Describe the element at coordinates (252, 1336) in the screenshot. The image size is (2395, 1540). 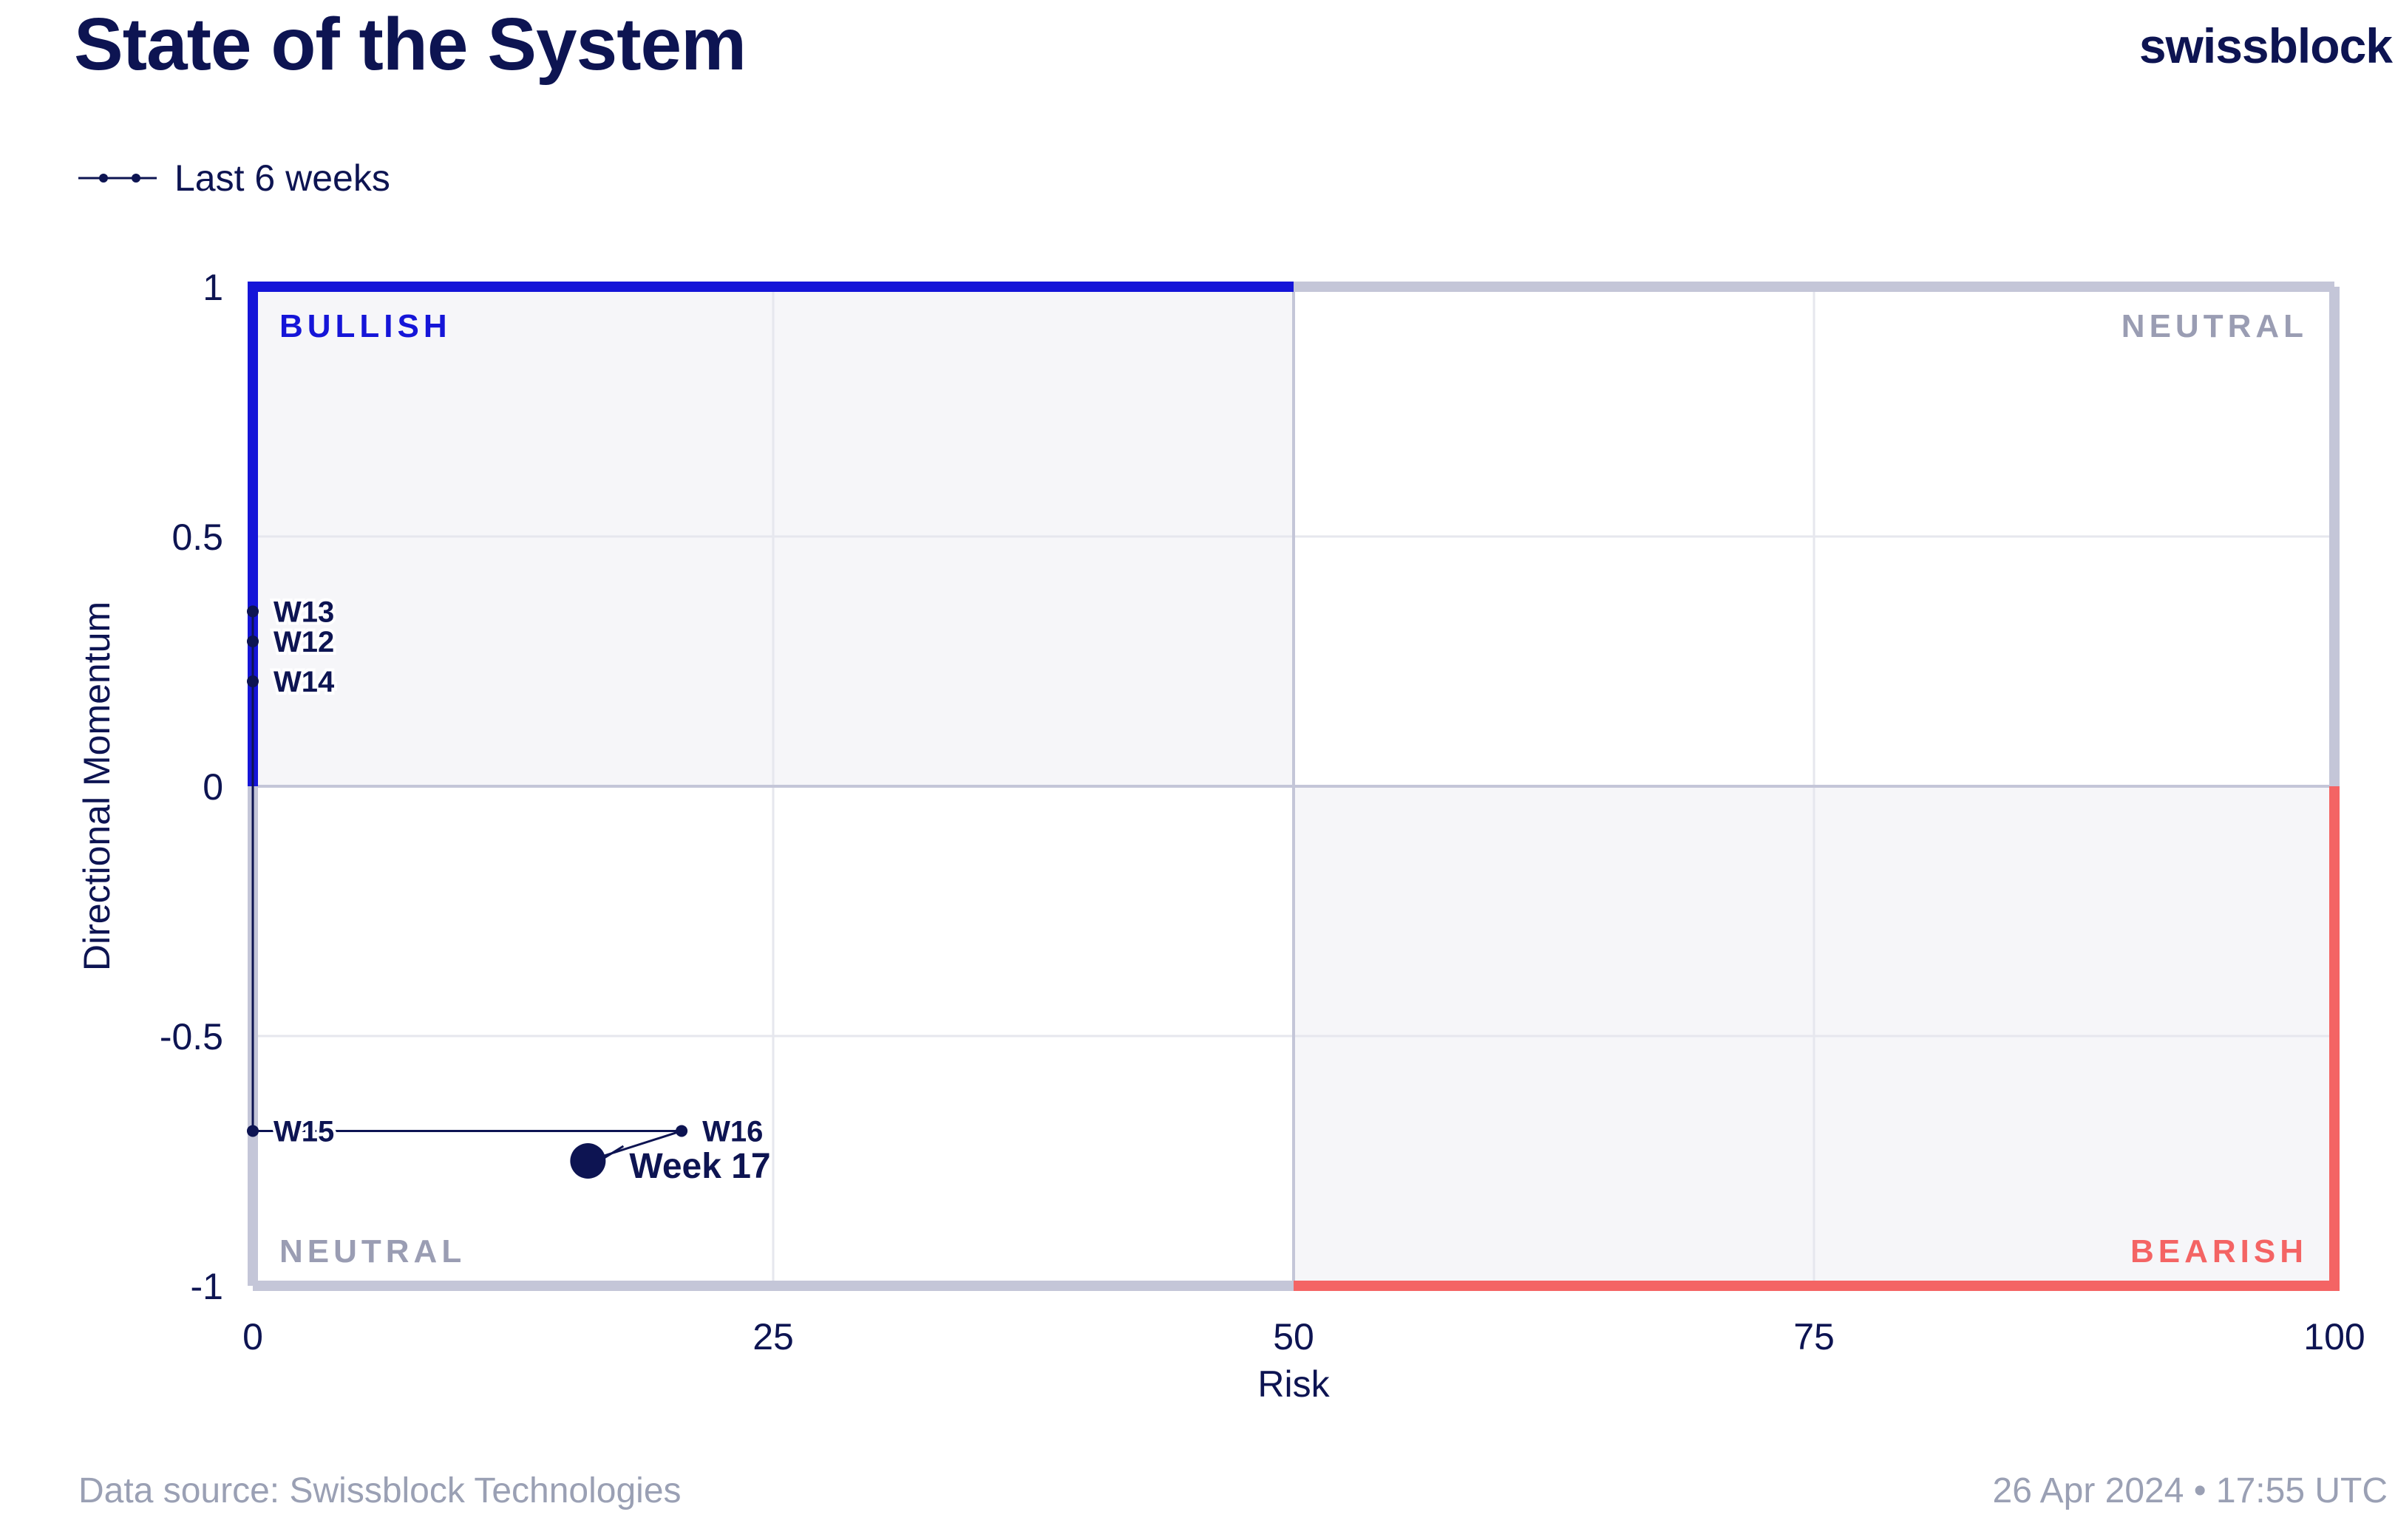
I see `x-tick-label: 0` at that location.